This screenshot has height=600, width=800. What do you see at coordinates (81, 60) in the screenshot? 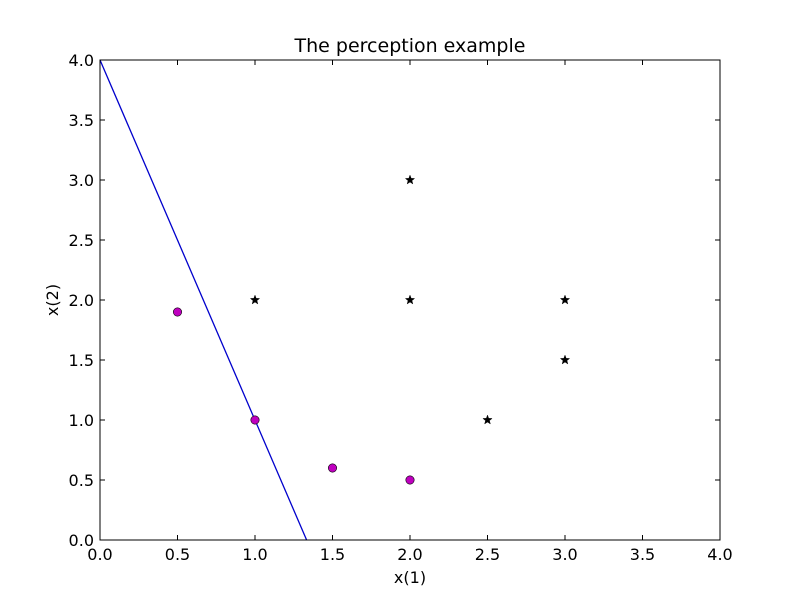
I see `y-tick-label: 4.0` at bounding box center [81, 60].